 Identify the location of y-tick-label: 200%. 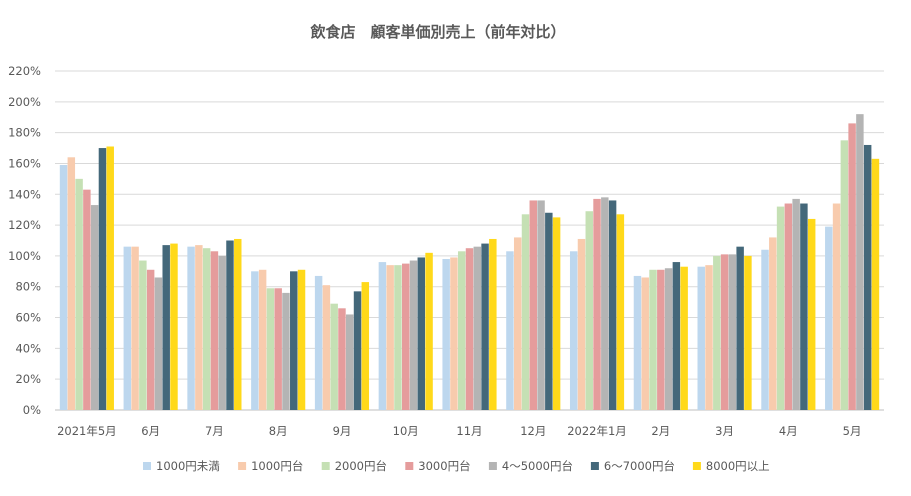
(24, 102).